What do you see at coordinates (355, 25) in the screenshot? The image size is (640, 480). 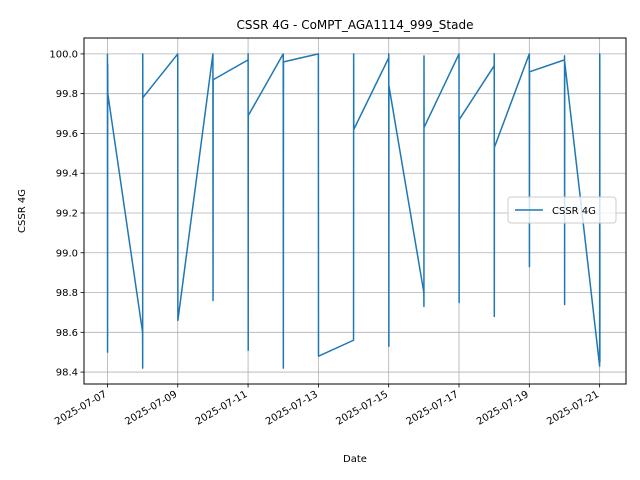 I see `chart-title: CSSR 4G - CoMPT_AGA1114_999_Stade` at bounding box center [355, 25].